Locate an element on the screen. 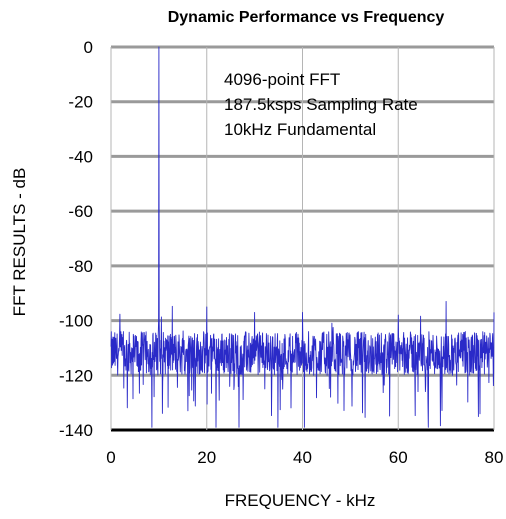  y-tick-label: -40 is located at coordinates (80, 156).